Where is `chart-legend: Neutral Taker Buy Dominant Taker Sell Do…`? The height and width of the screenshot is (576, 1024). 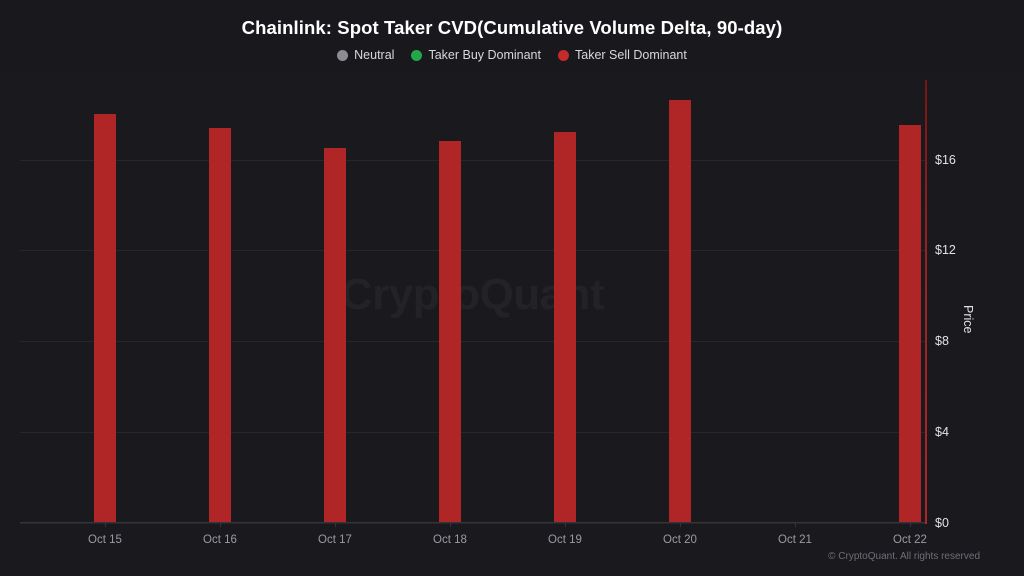 chart-legend: Neutral Taker Buy Dominant Taker Sell Do… is located at coordinates (512, 55).